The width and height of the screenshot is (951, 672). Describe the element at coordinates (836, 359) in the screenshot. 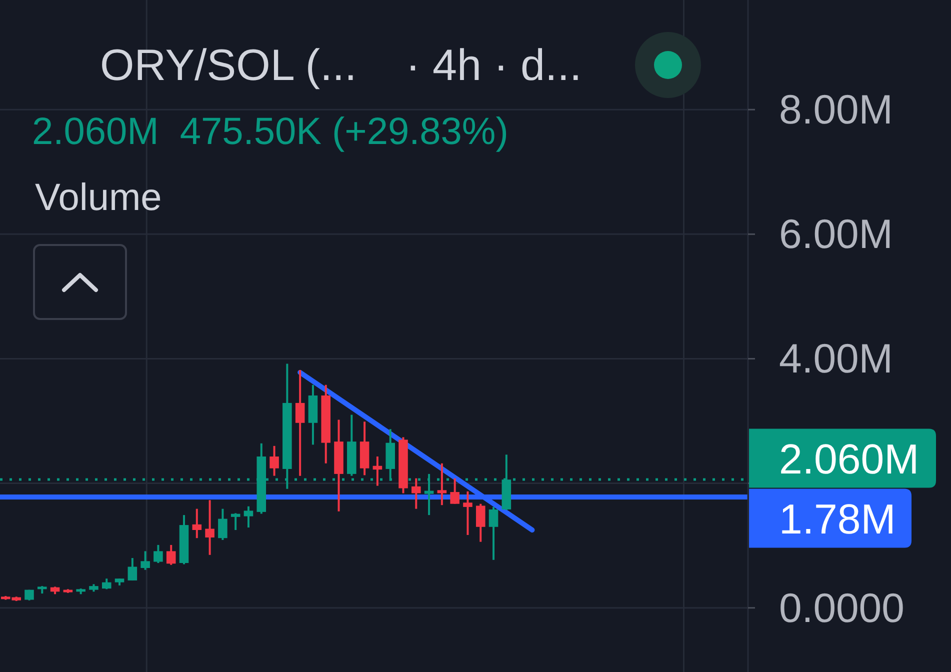

I see `y-tick-label: 4.00M` at that location.